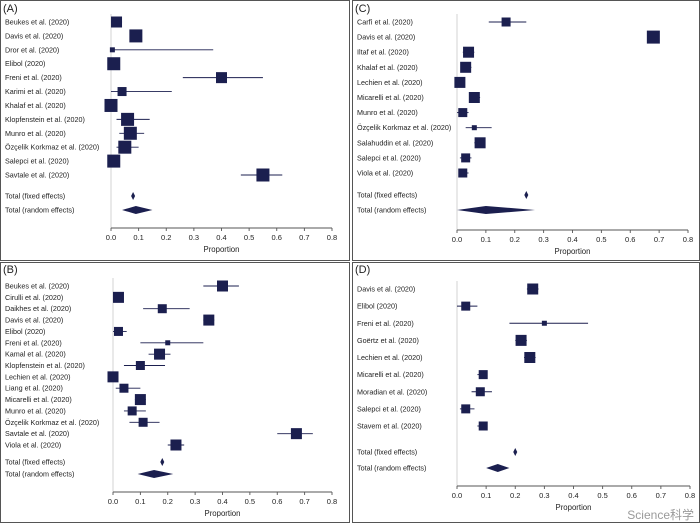  I want to click on study-row: Freni et al. (2020), so click(134, 78).